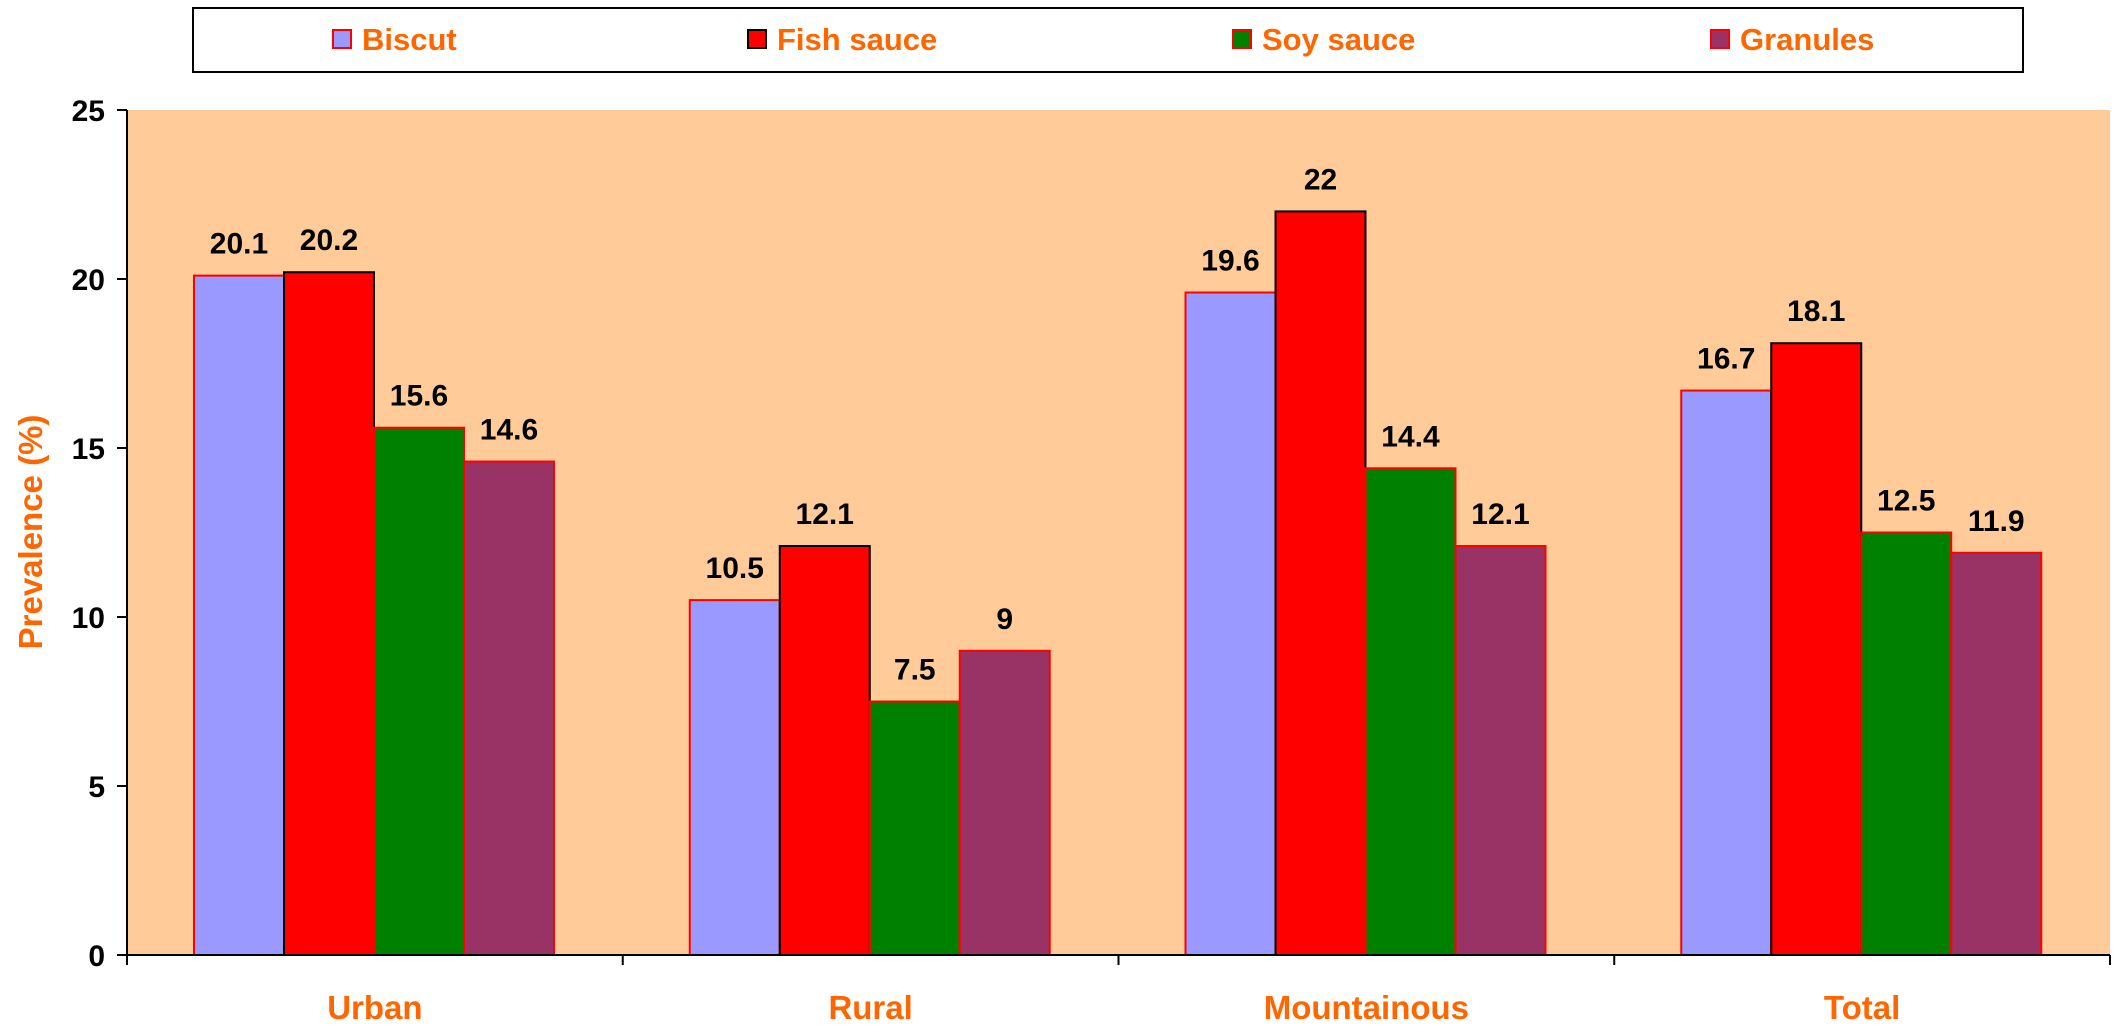 Image resolution: width=2119 pixels, height=1034 pixels. What do you see at coordinates (1906, 501) in the screenshot?
I see `data-label-soy-sauce-total: 12.5` at bounding box center [1906, 501].